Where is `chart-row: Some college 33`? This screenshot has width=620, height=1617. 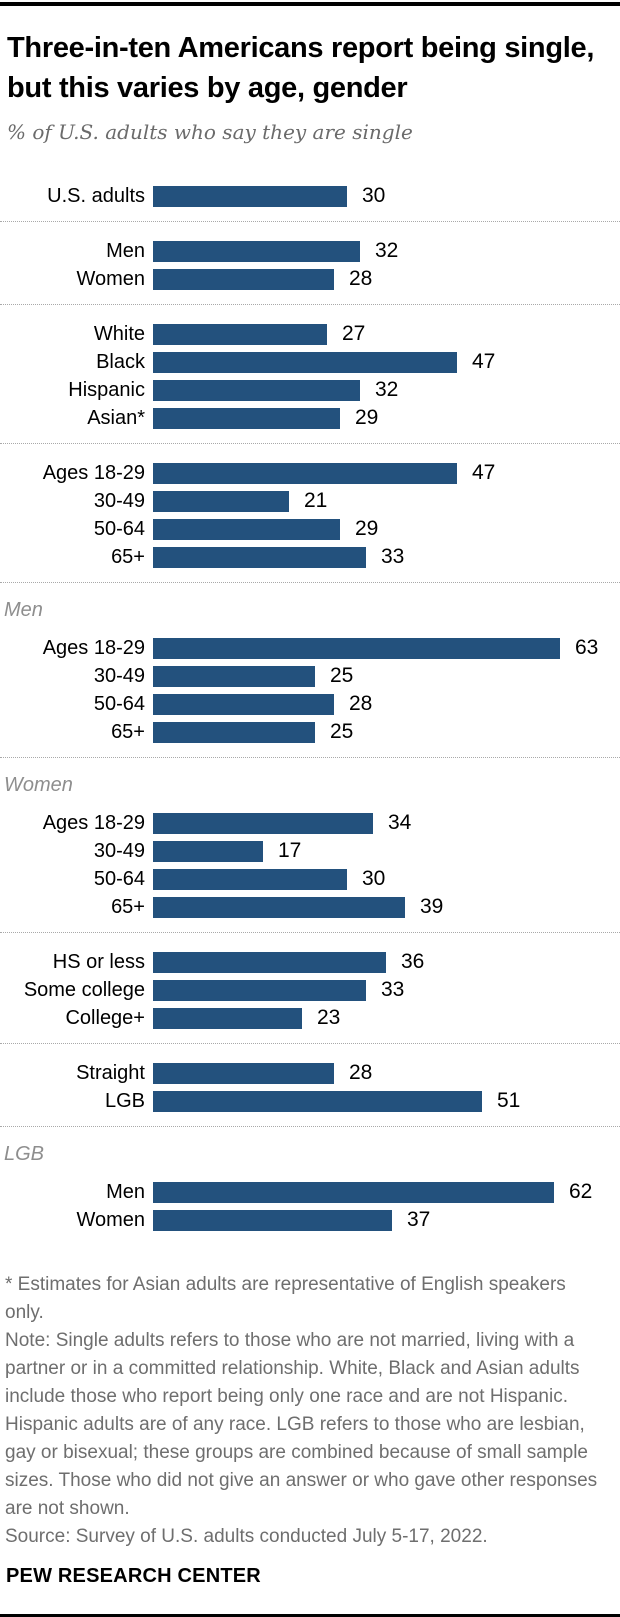 chart-row: Some college 33 is located at coordinates (310, 990).